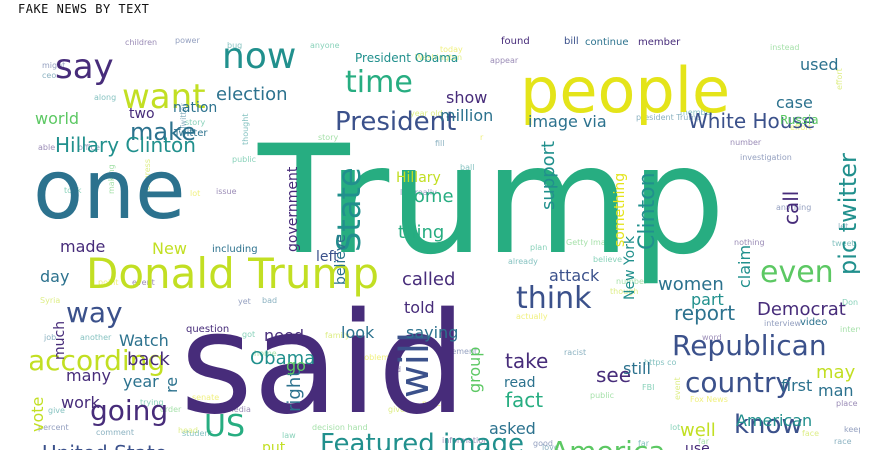 This screenshot has height=459, width=889. I want to click on filler-word: https co, so click(660, 362).